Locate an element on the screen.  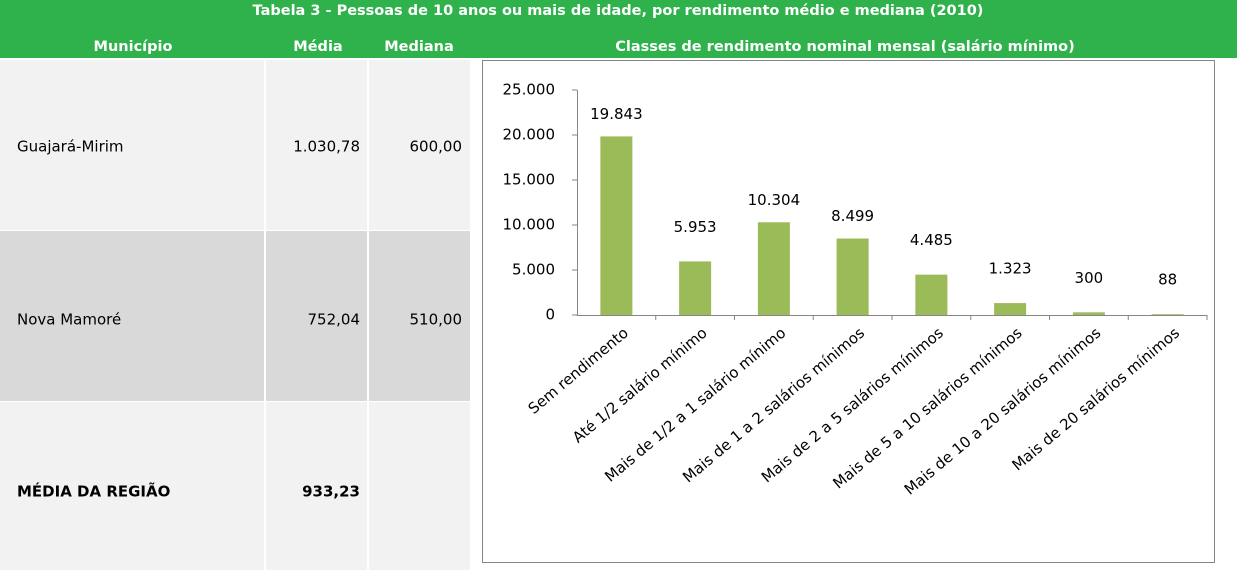
y-tick-label: 10.000 is located at coordinates (529, 225).